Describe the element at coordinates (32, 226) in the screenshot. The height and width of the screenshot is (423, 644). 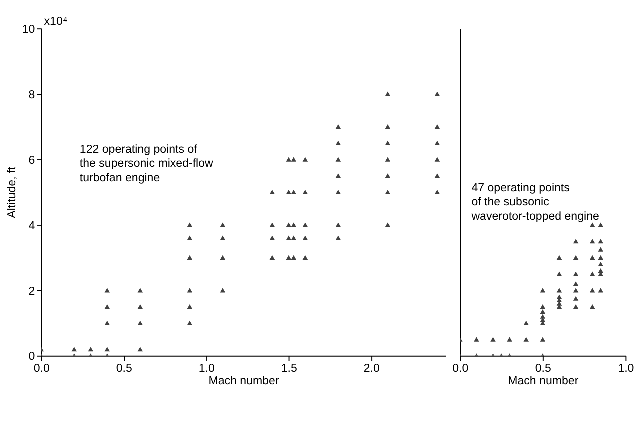
I see `y-tick-label: 4` at that location.